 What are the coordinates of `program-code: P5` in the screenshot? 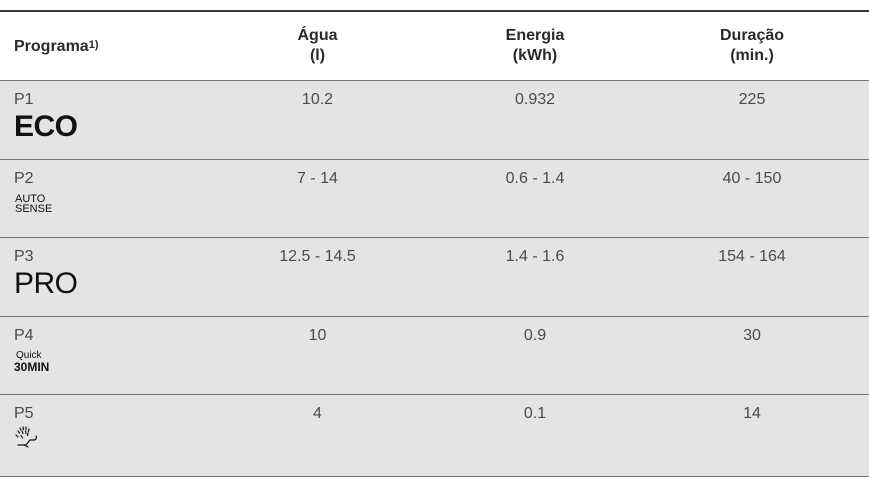 It's located at (24, 413).